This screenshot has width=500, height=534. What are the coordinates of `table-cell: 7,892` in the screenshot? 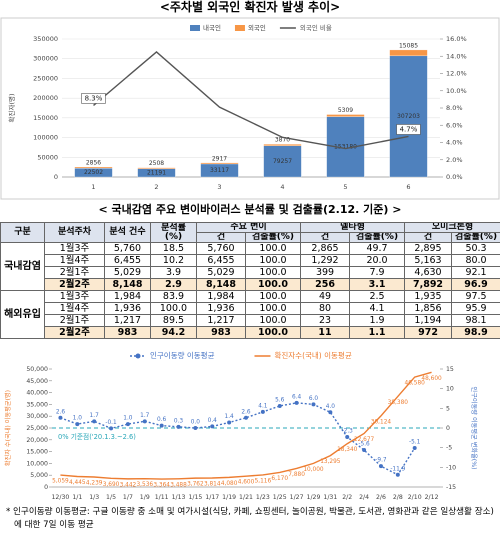 It's located at (428, 284).